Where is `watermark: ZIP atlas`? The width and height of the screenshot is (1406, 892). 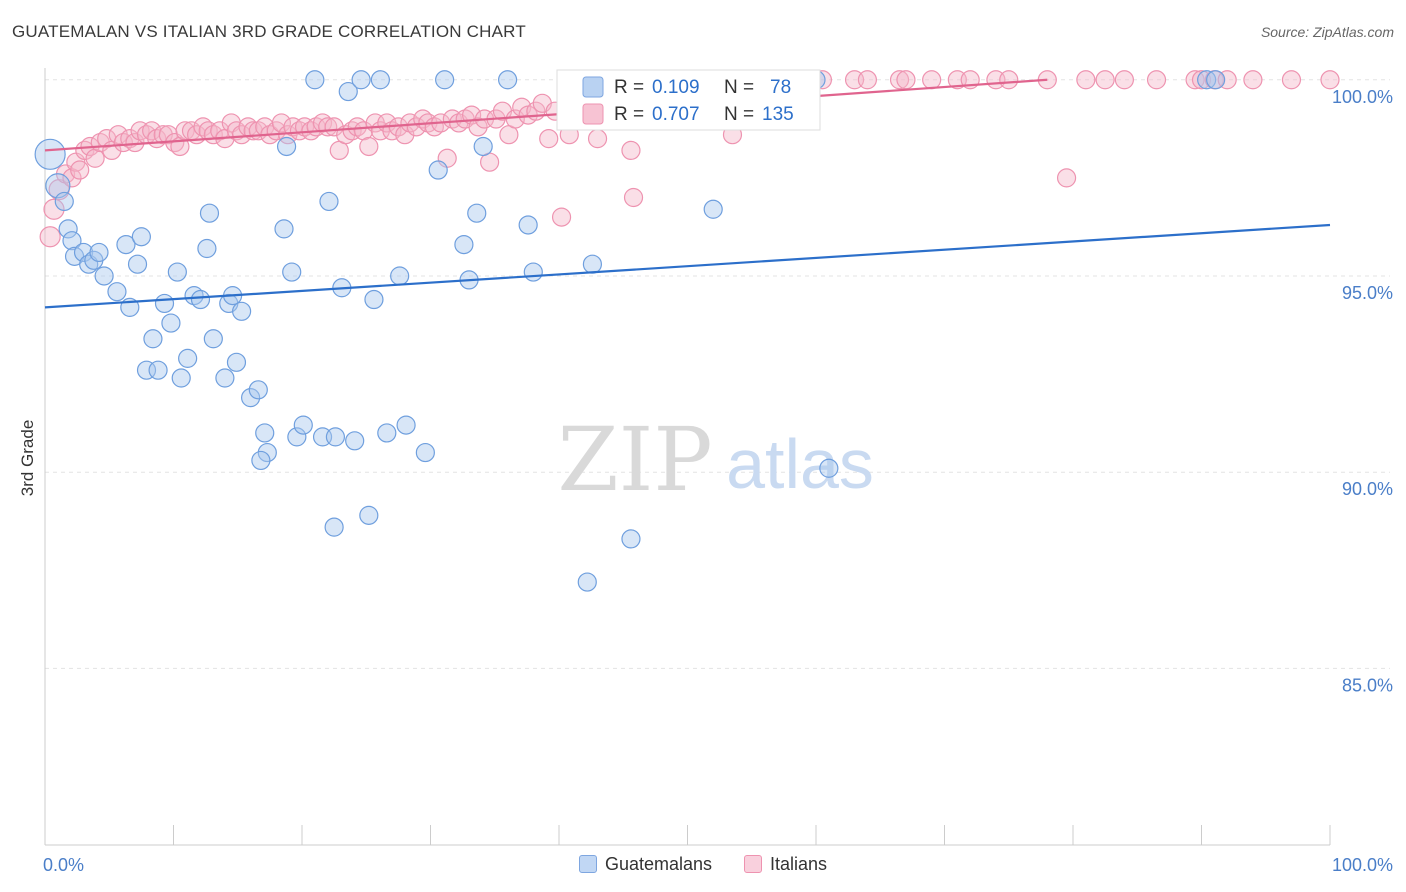
watermark: ZIP atlas is located at coordinates (715, 459).